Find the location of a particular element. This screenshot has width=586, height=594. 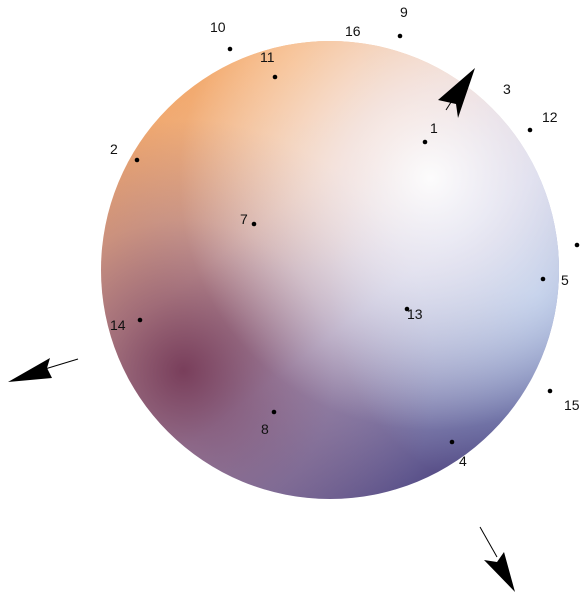

point-12: 12 is located at coordinates (542, 121).